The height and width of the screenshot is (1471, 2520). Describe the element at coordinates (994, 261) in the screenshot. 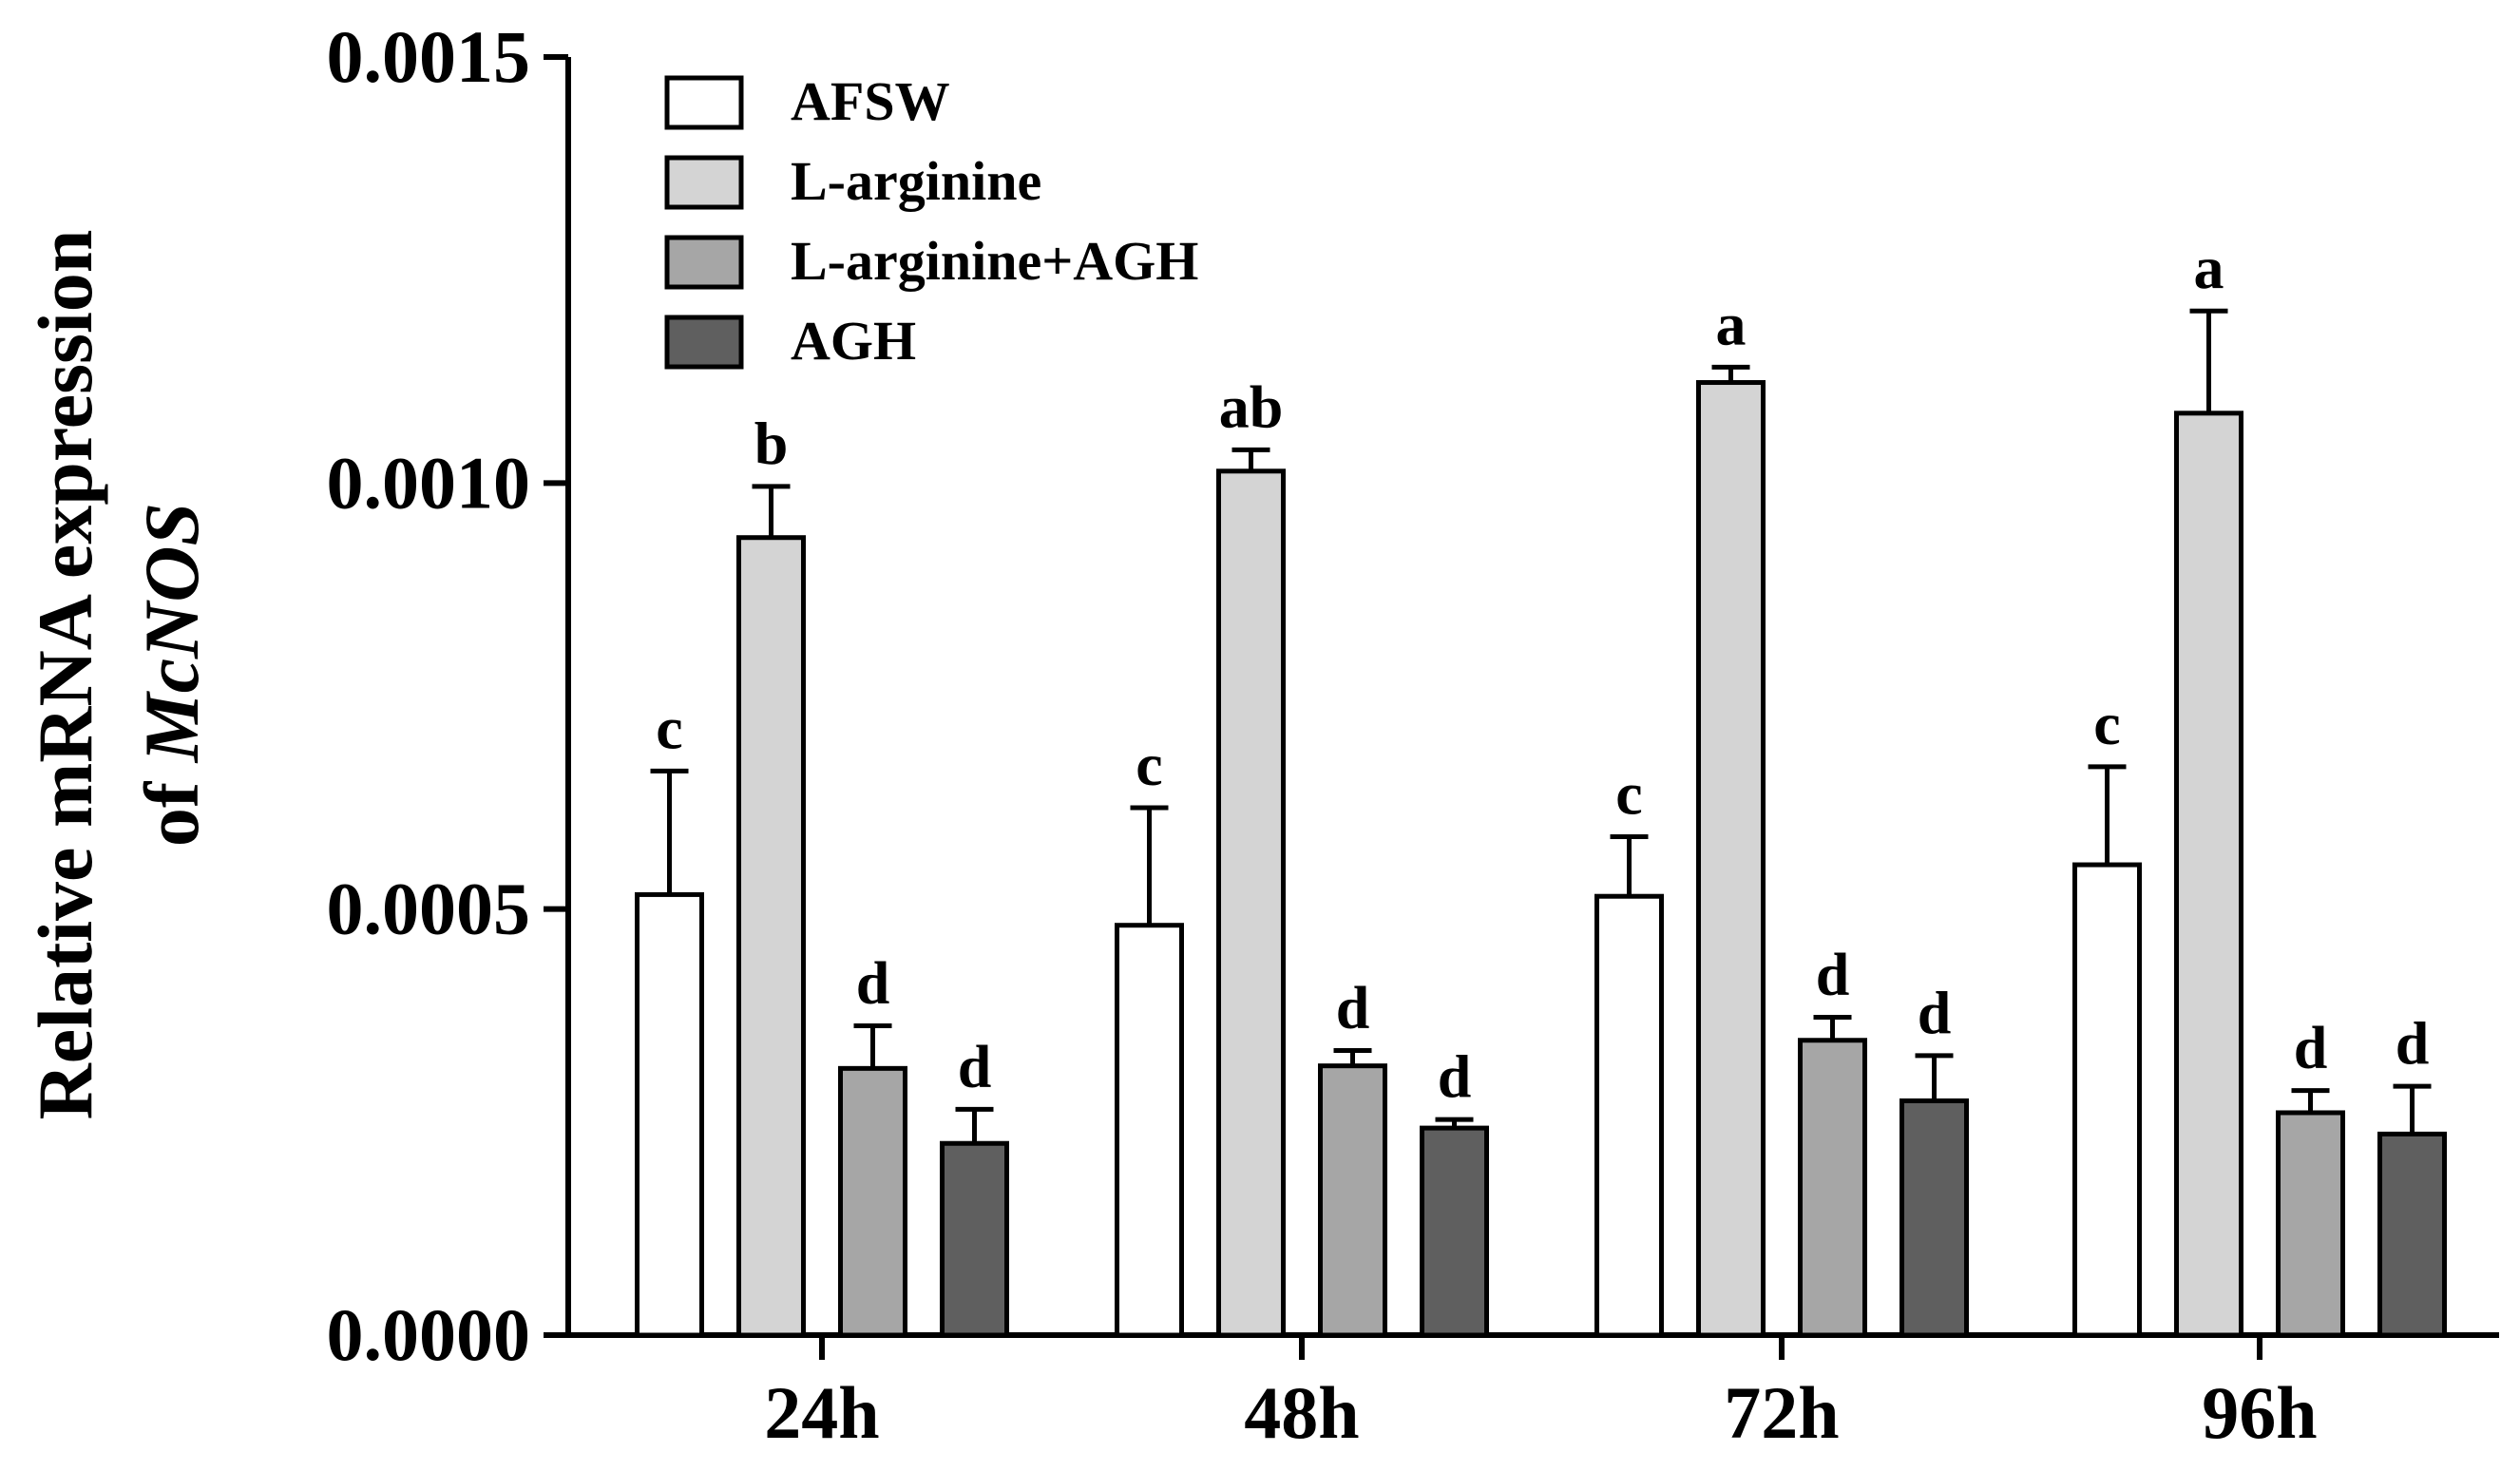

I see `legend-label: L-arginine+AGH` at that location.